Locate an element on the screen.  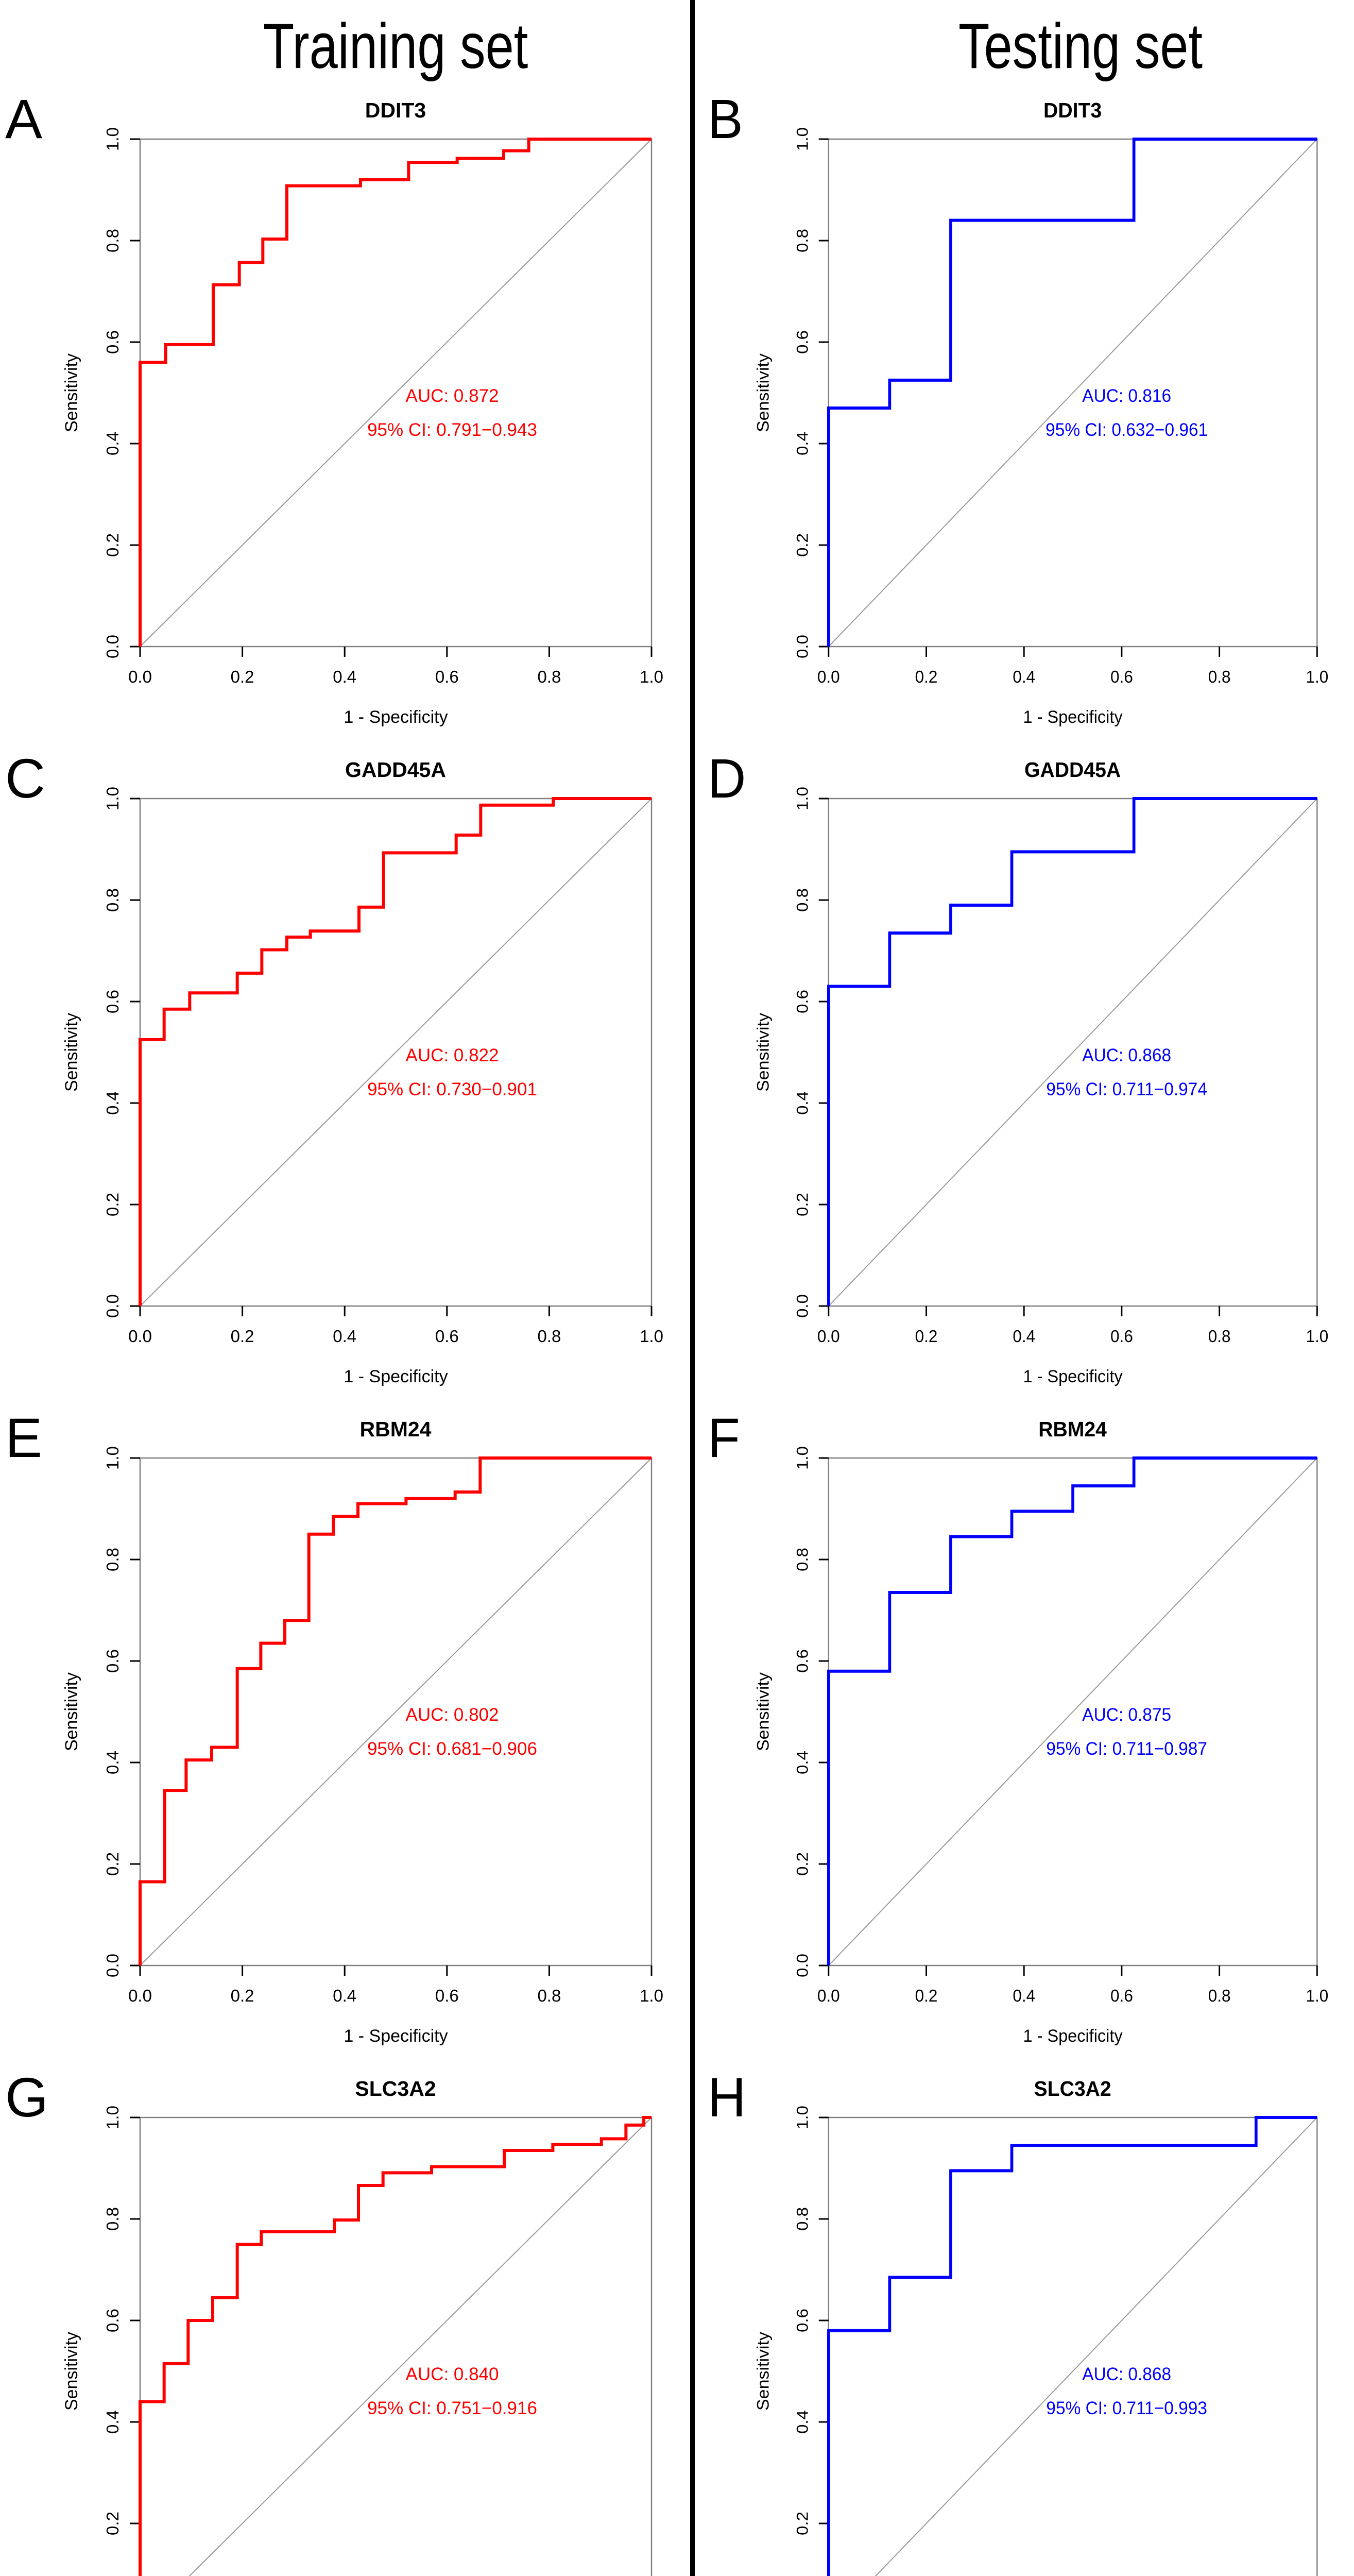
auc-value-text: AUC: 0.816 is located at coordinates (1126, 396).